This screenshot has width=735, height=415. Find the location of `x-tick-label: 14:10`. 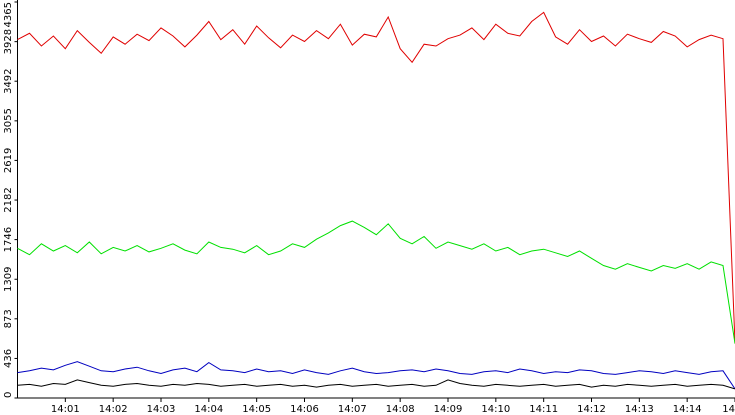

x-tick-label: 14:10 is located at coordinates (495, 409).